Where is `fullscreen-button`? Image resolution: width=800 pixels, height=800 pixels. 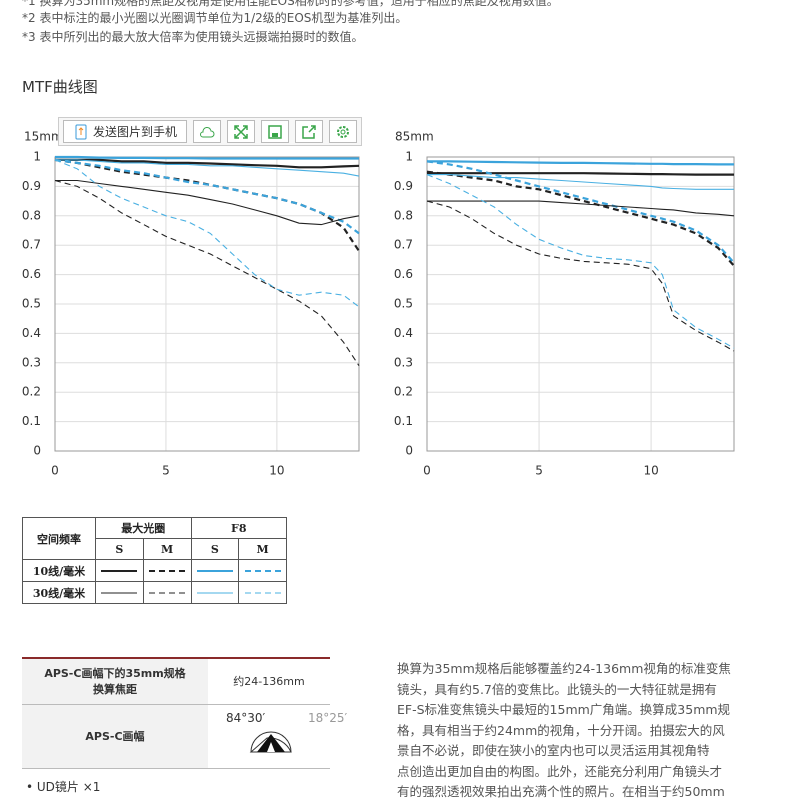
fullscreen-button is located at coordinates (241, 131).